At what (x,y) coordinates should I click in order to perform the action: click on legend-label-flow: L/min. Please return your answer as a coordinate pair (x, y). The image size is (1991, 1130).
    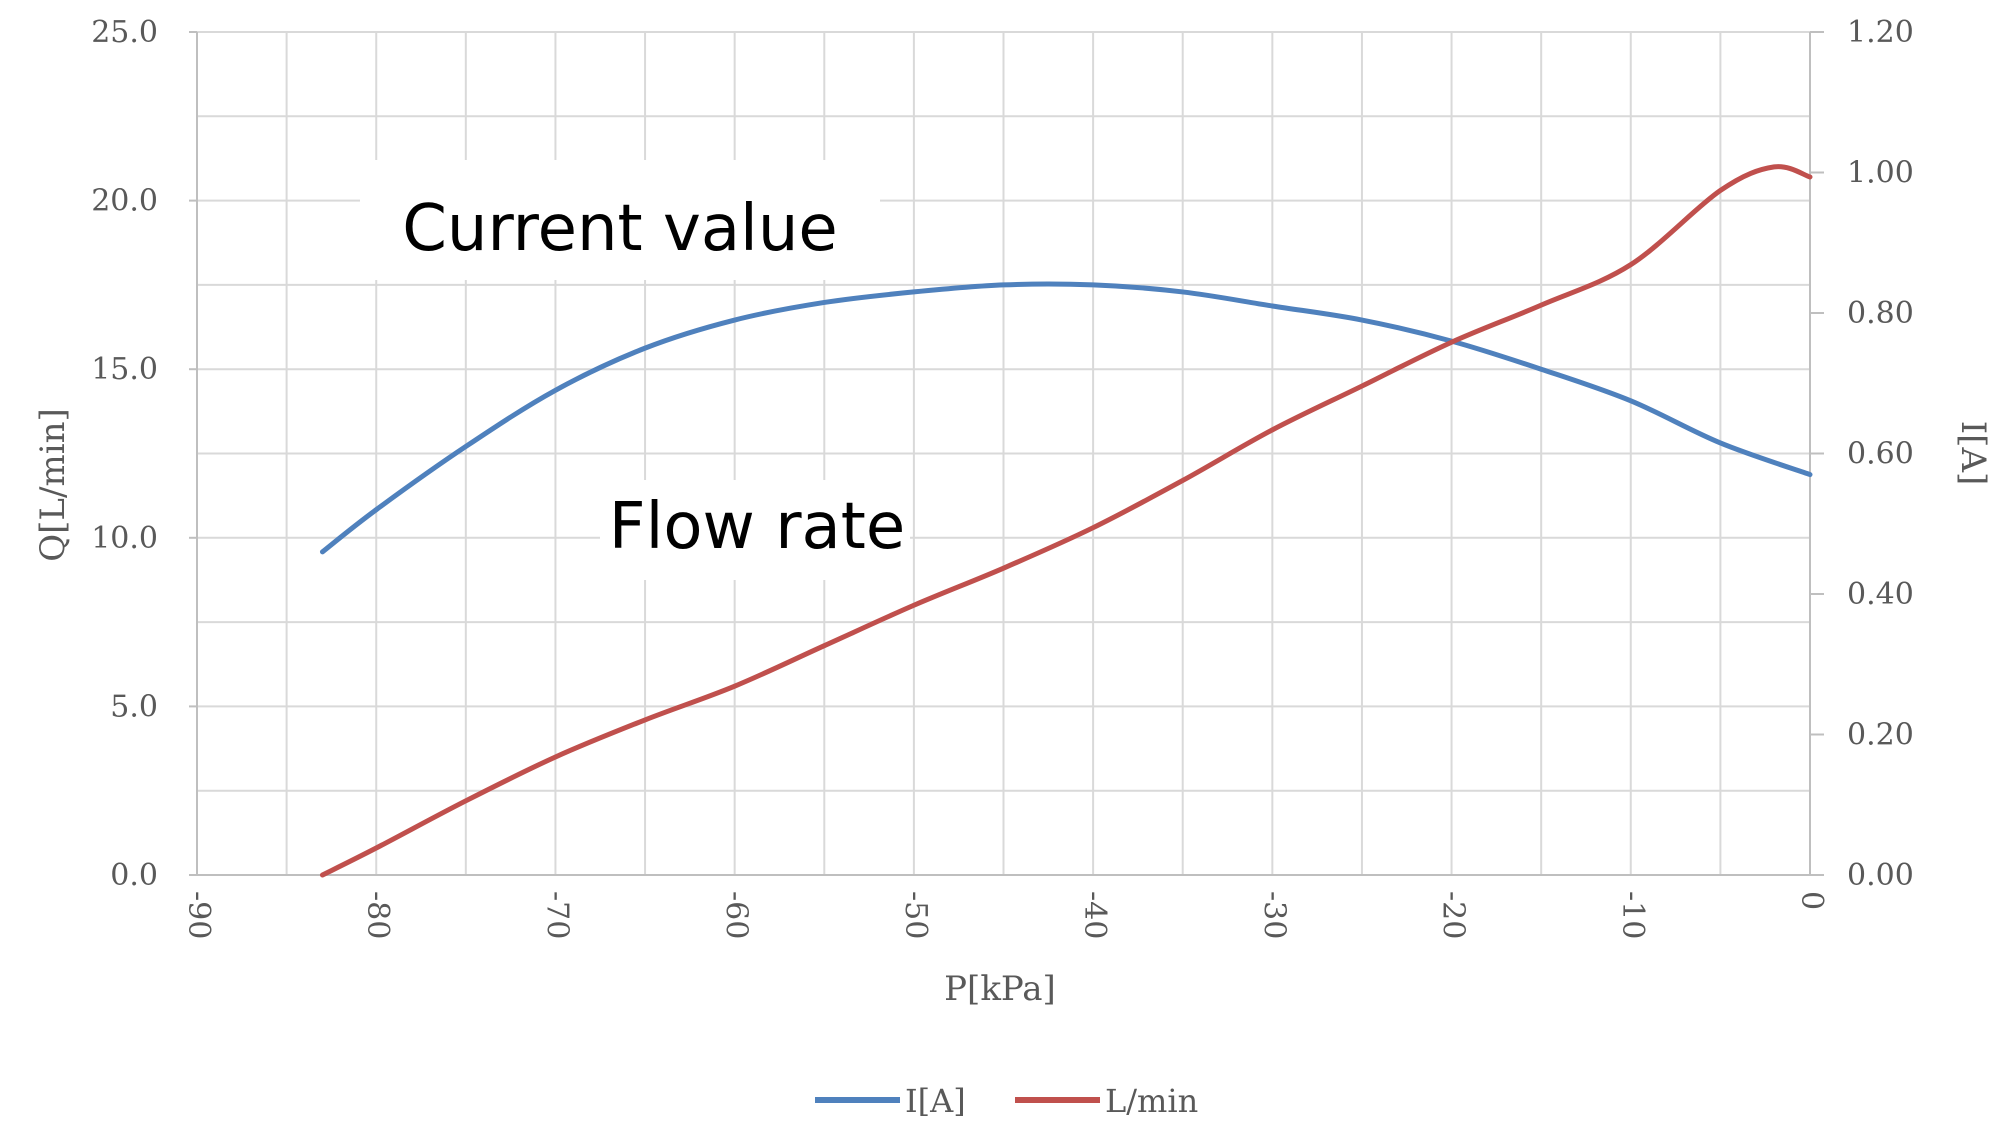
    Looking at the image, I should click on (1151, 1101).